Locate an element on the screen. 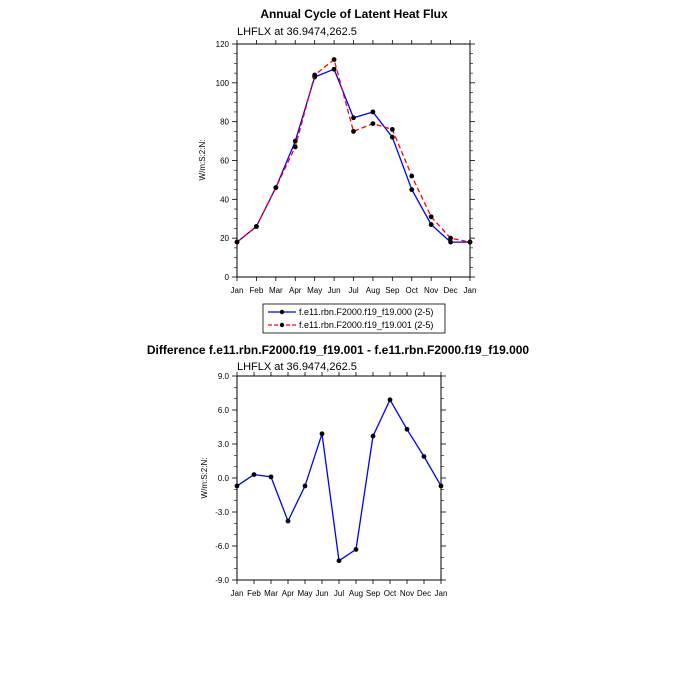 Image resolution: width=675 pixels, height=676 pixels. y-tick-labels: -9.0 -6.0 -3.0 0.0 3.0 6.0 9.0 is located at coordinates (222, 478).